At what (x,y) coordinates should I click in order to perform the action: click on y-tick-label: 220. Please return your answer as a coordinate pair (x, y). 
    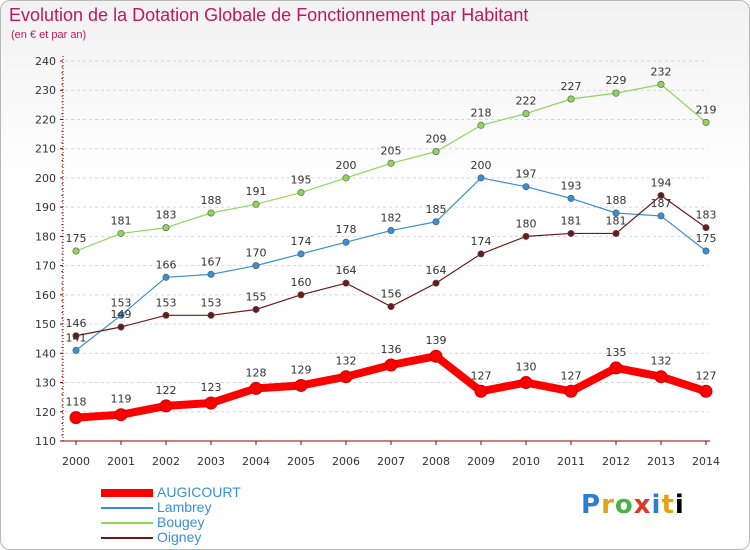
    Looking at the image, I should click on (45, 119).